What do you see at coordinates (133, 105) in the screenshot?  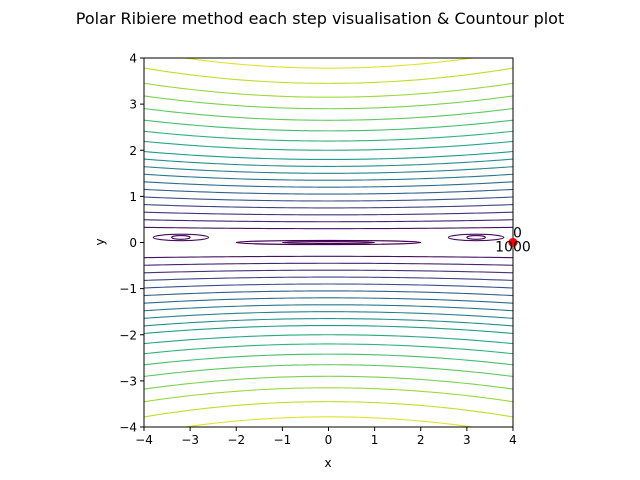 I see `y-tick-label: 3` at bounding box center [133, 105].